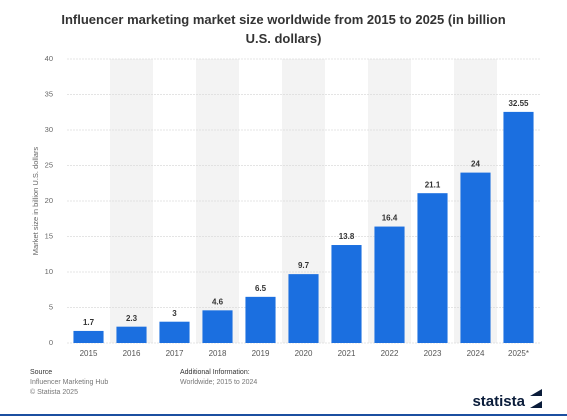 Image resolution: width=567 pixels, height=420 pixels. I want to click on y-axis-label: Market size in billion U.S. dollars, so click(35, 201).